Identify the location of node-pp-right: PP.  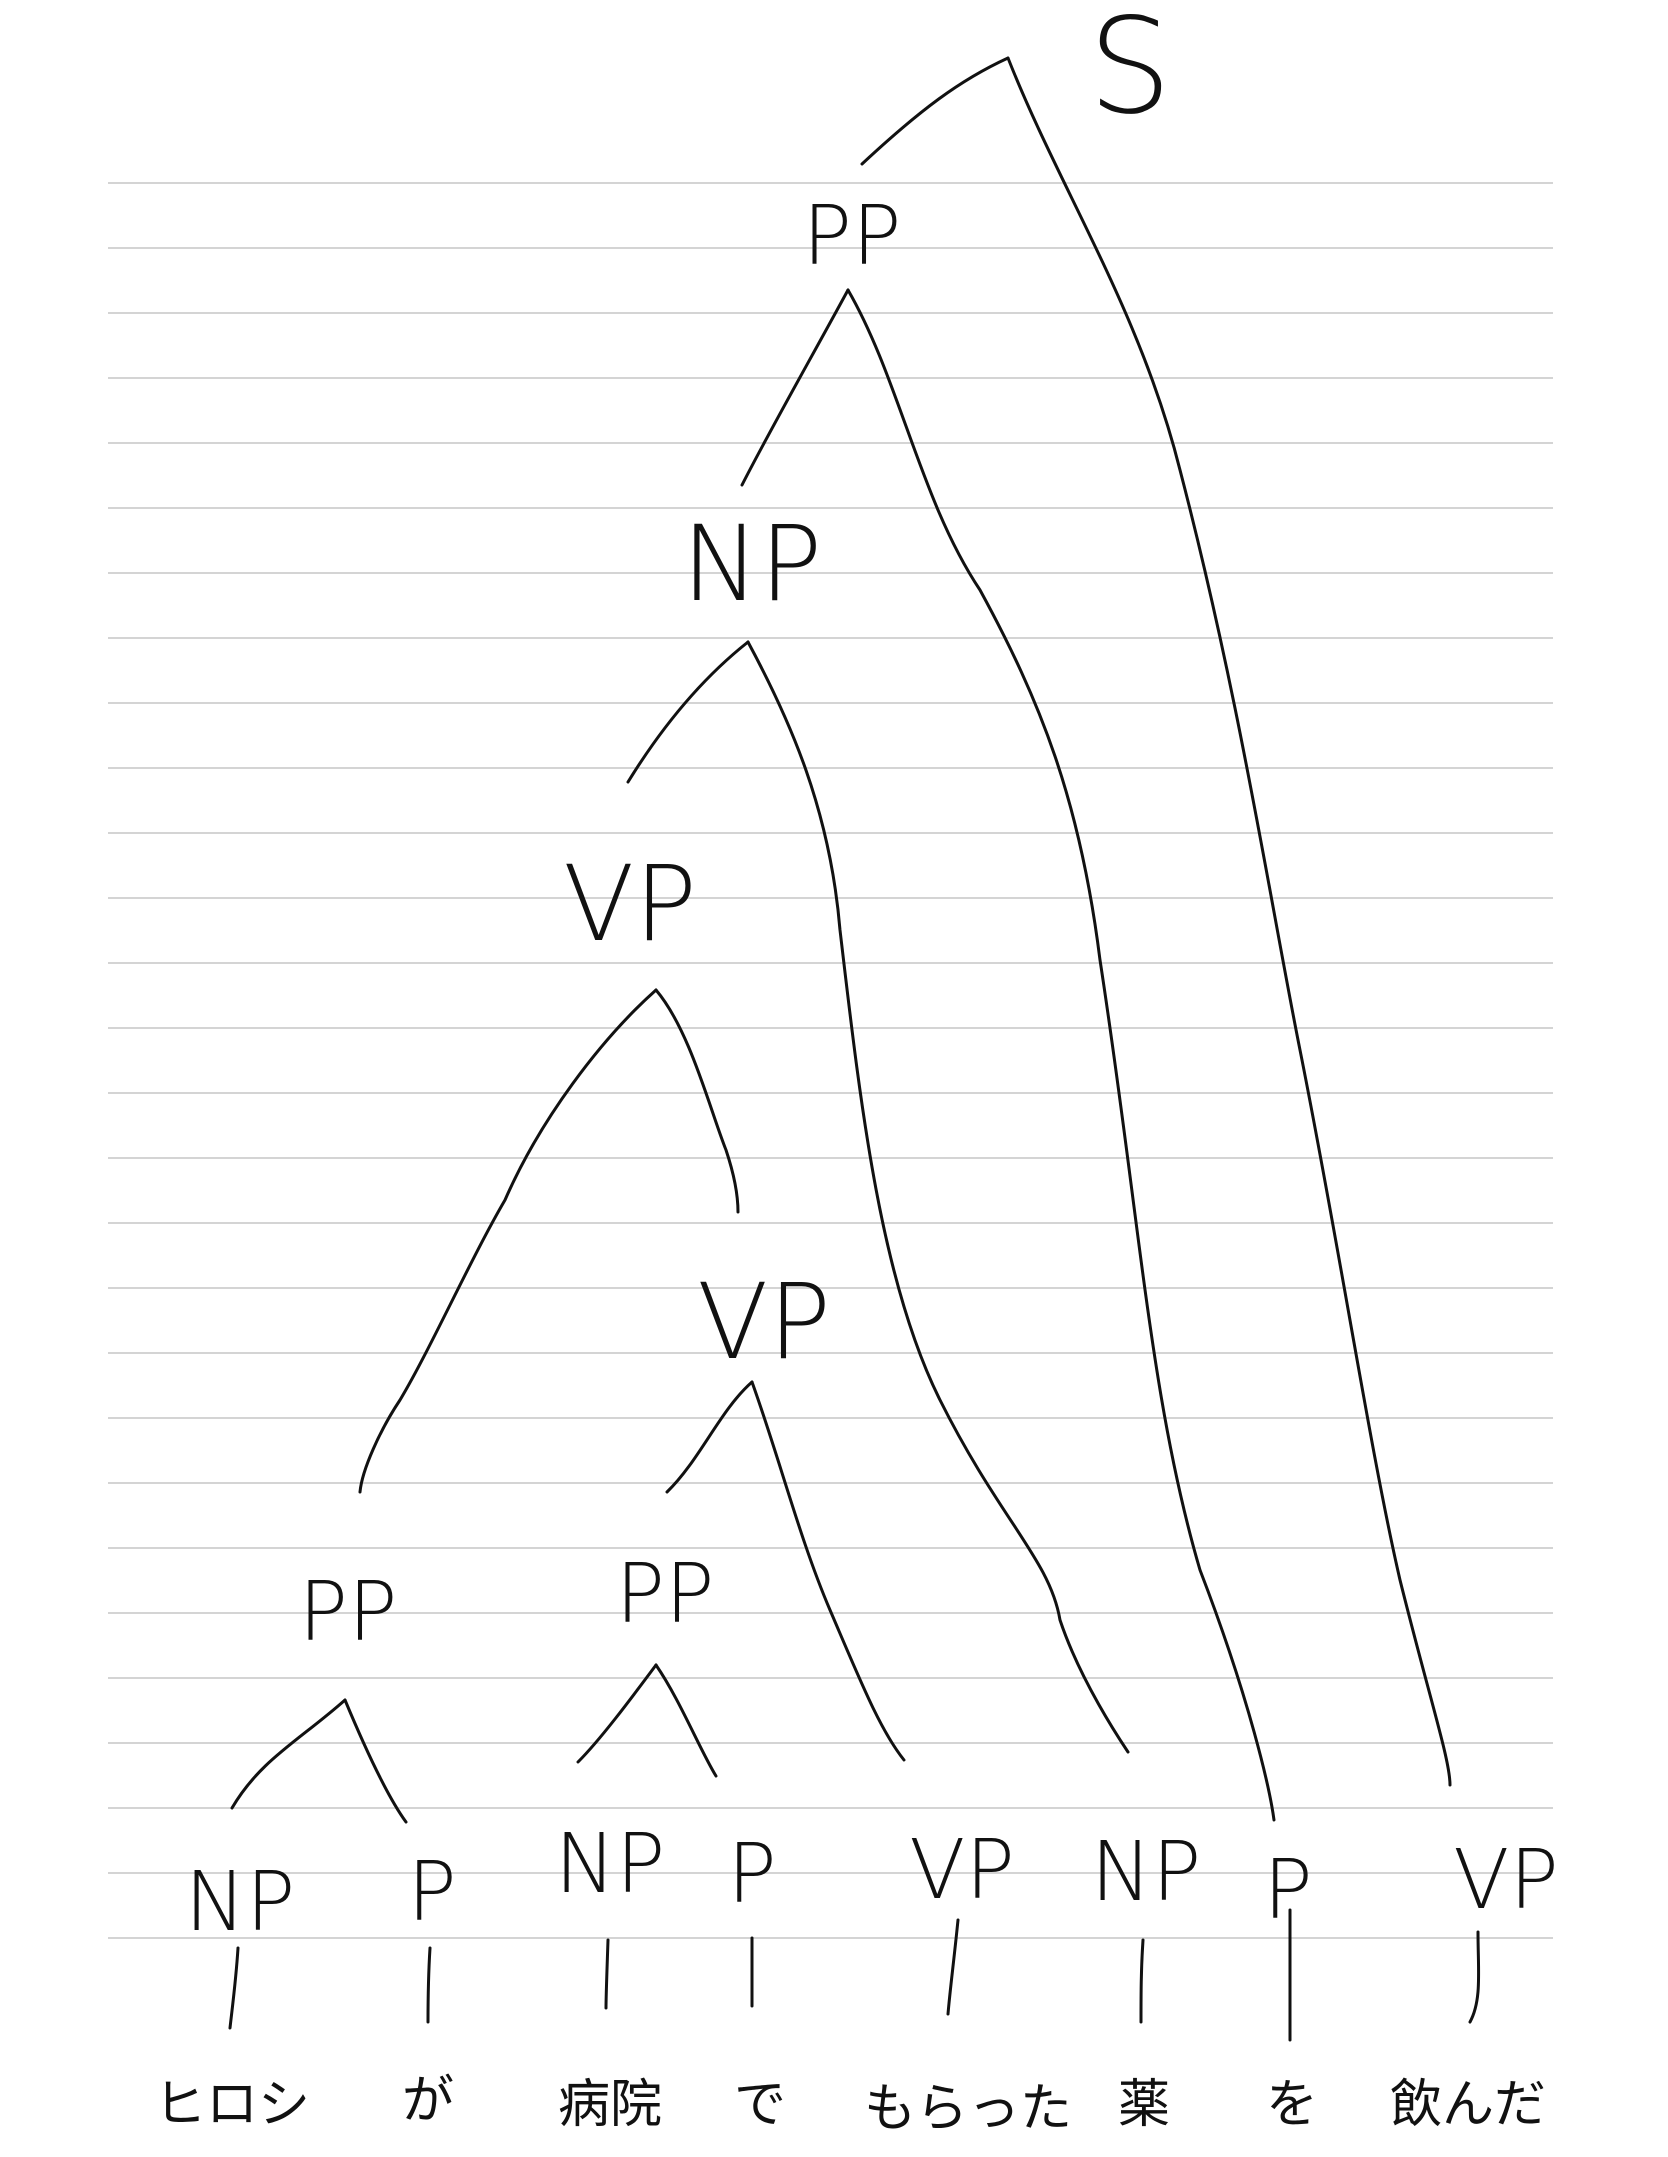
(665, 1594).